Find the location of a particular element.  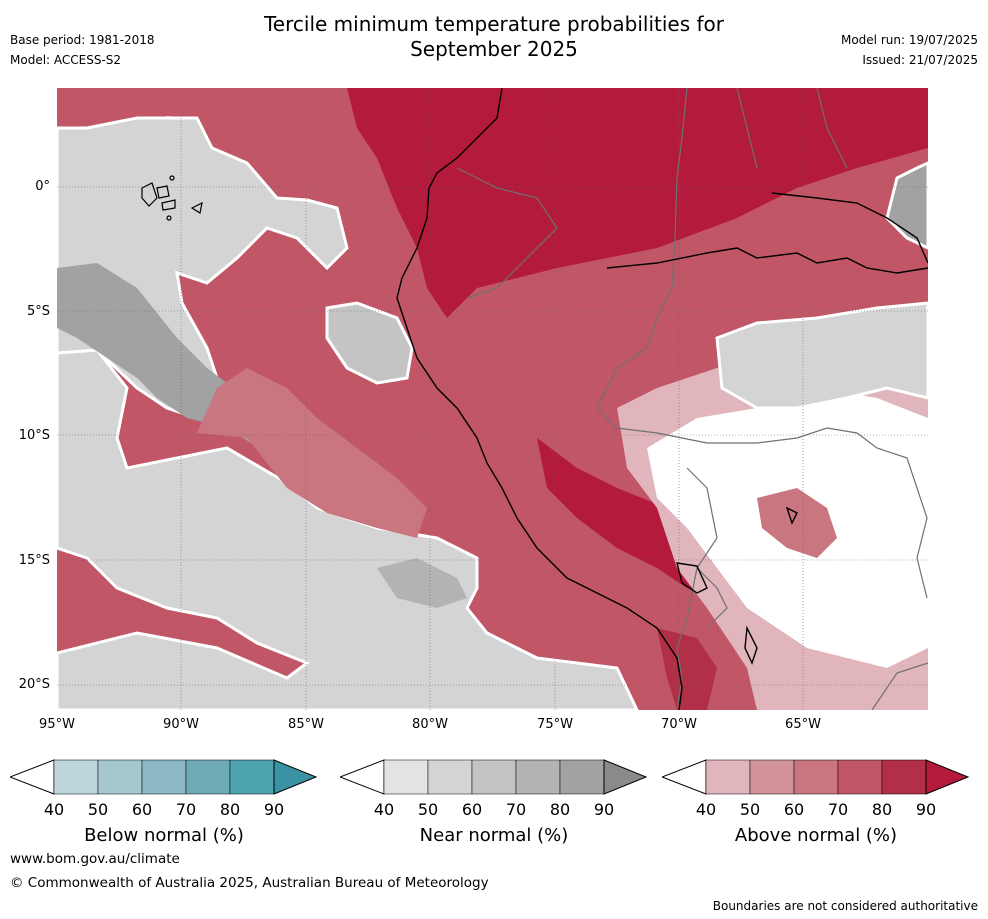

above-tick-60: 60 is located at coordinates (794, 809).